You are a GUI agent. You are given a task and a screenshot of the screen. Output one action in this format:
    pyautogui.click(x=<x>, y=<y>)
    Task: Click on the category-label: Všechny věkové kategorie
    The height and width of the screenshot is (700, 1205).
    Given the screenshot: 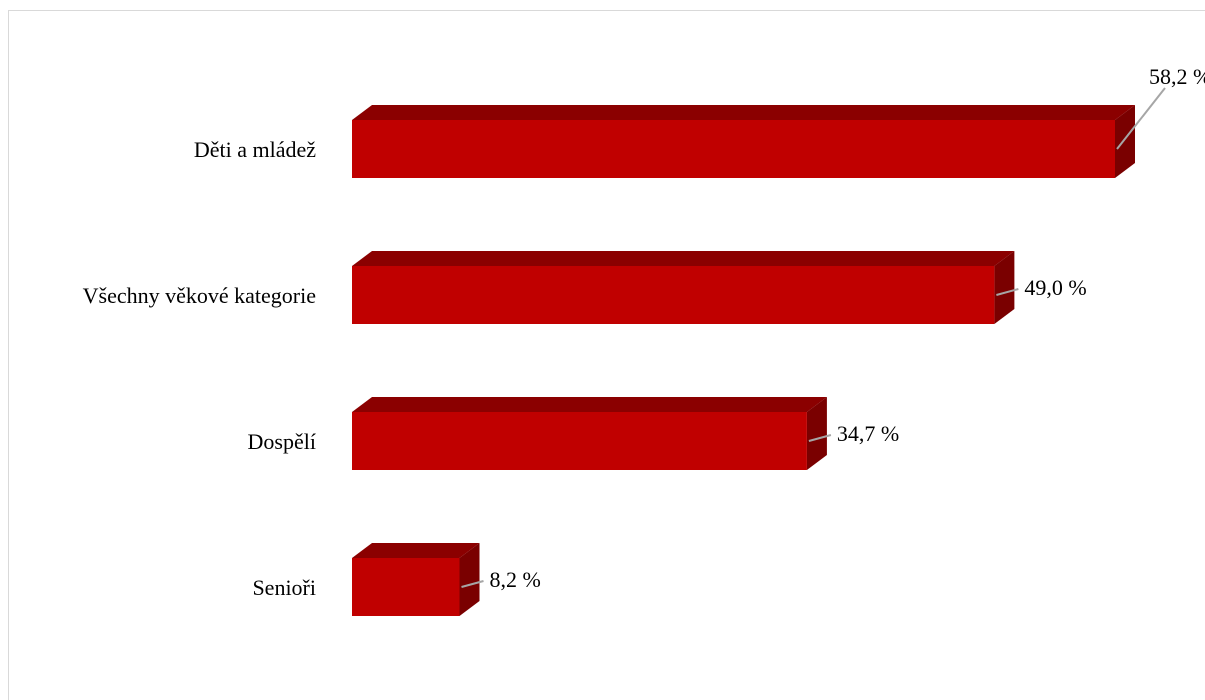 What is the action you would take?
    pyautogui.click(x=199, y=295)
    